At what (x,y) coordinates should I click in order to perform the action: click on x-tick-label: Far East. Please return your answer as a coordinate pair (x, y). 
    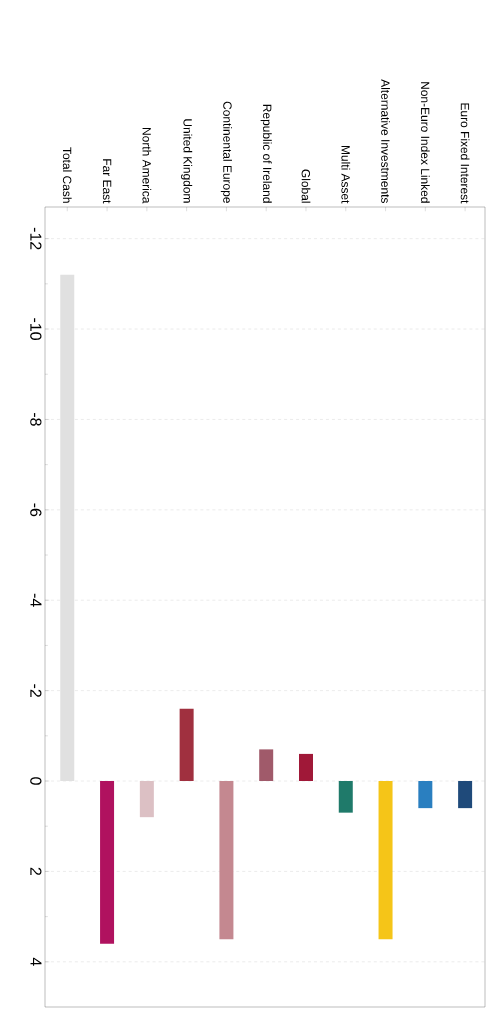
    Looking at the image, I should click on (107, 181).